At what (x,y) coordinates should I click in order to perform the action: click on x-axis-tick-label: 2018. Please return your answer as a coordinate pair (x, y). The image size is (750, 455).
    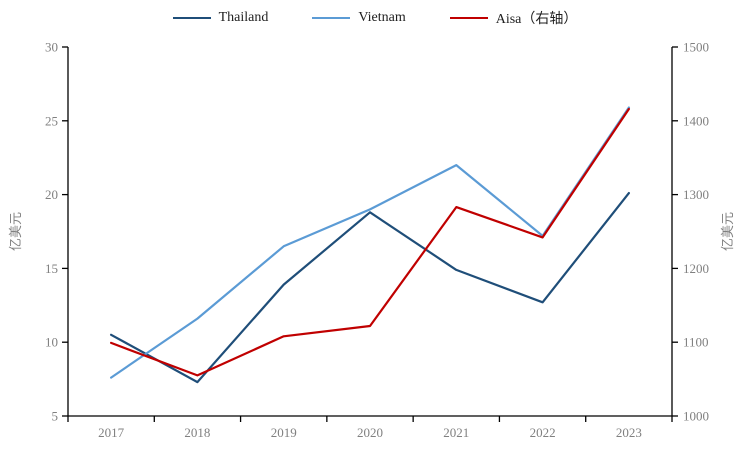
    Looking at the image, I should click on (197, 432).